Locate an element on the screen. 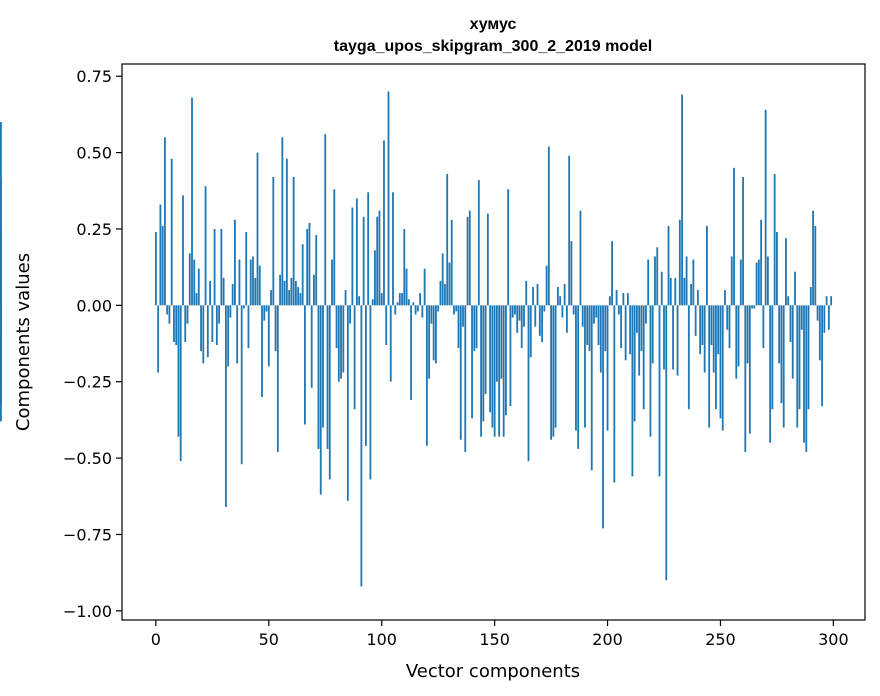 The height and width of the screenshot is (696, 880). x-tick-label: 250 is located at coordinates (720, 639).